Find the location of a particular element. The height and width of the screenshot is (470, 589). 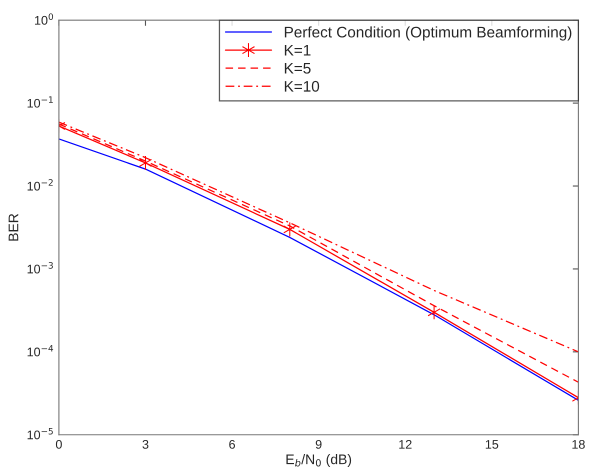

y-tick-label: 10$^{−4}$ is located at coordinates (41, 350).